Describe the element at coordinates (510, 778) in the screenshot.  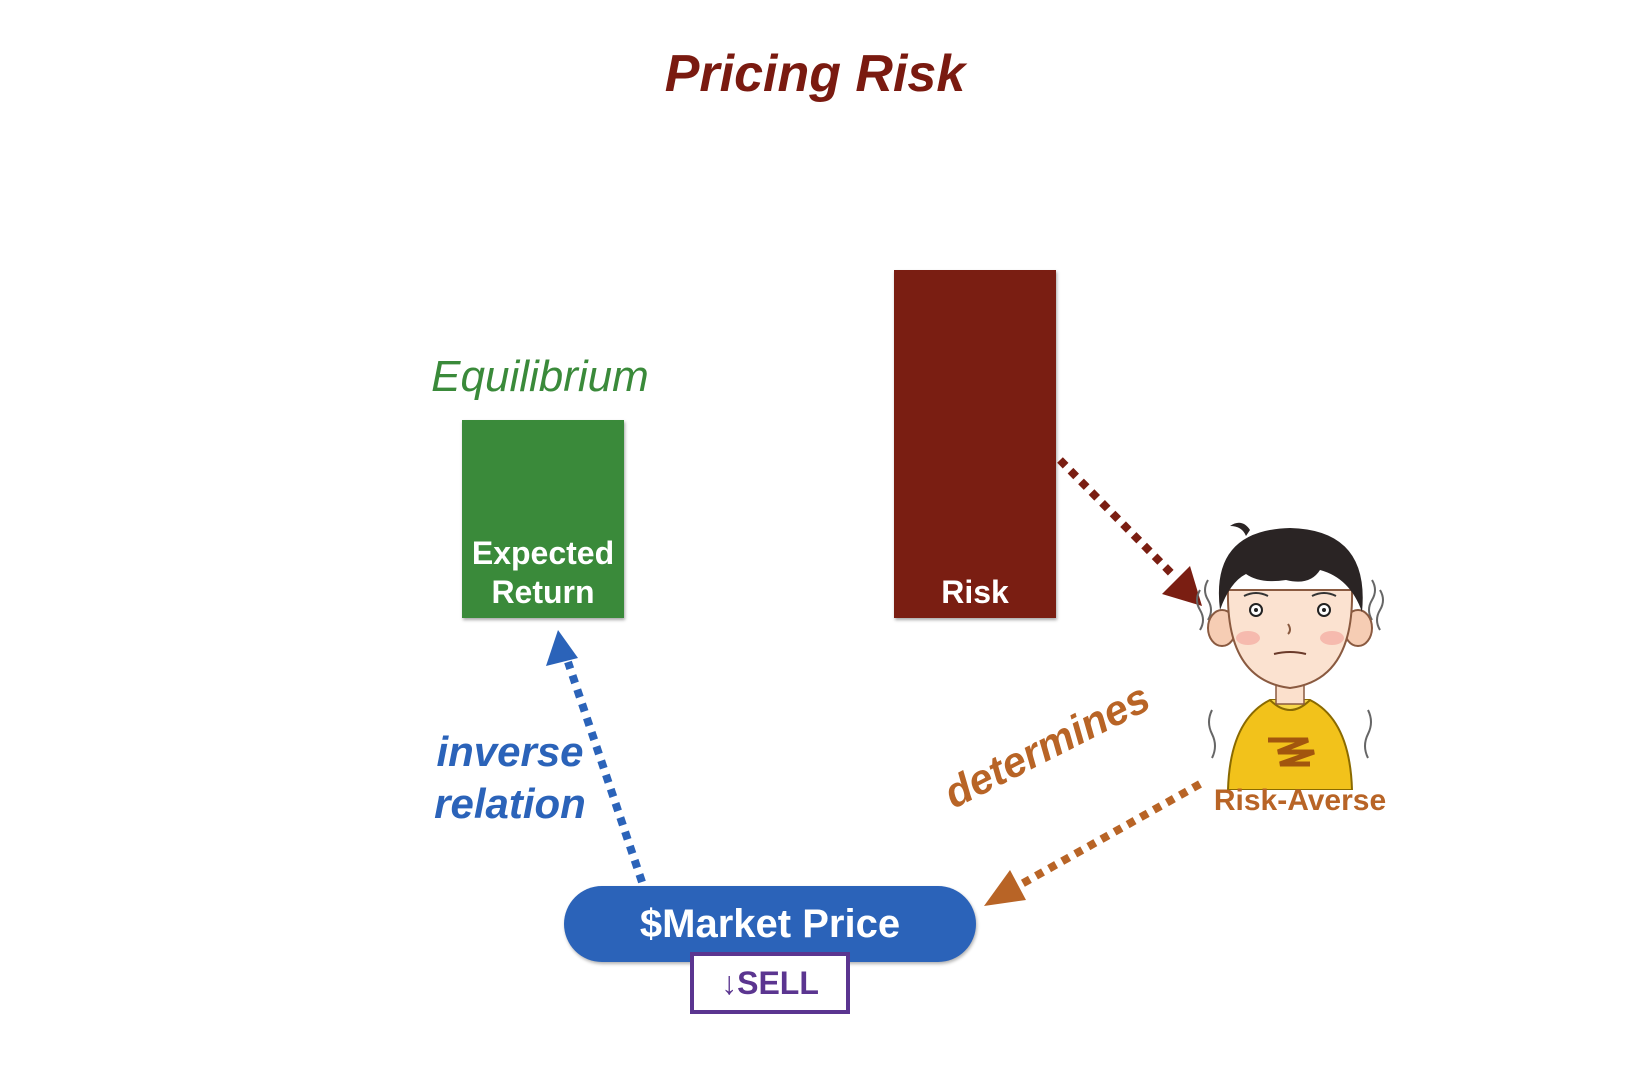
I see `inverse-relation-label: inverse relation` at that location.